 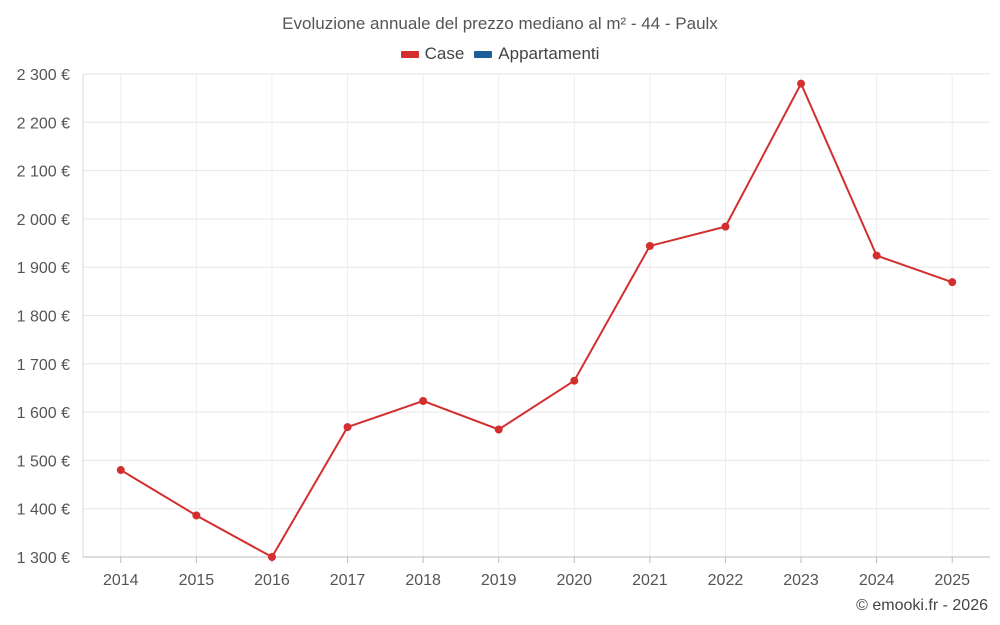 What do you see at coordinates (43, 268) in the screenshot?
I see `y-tick-label: 1 900 €` at bounding box center [43, 268].